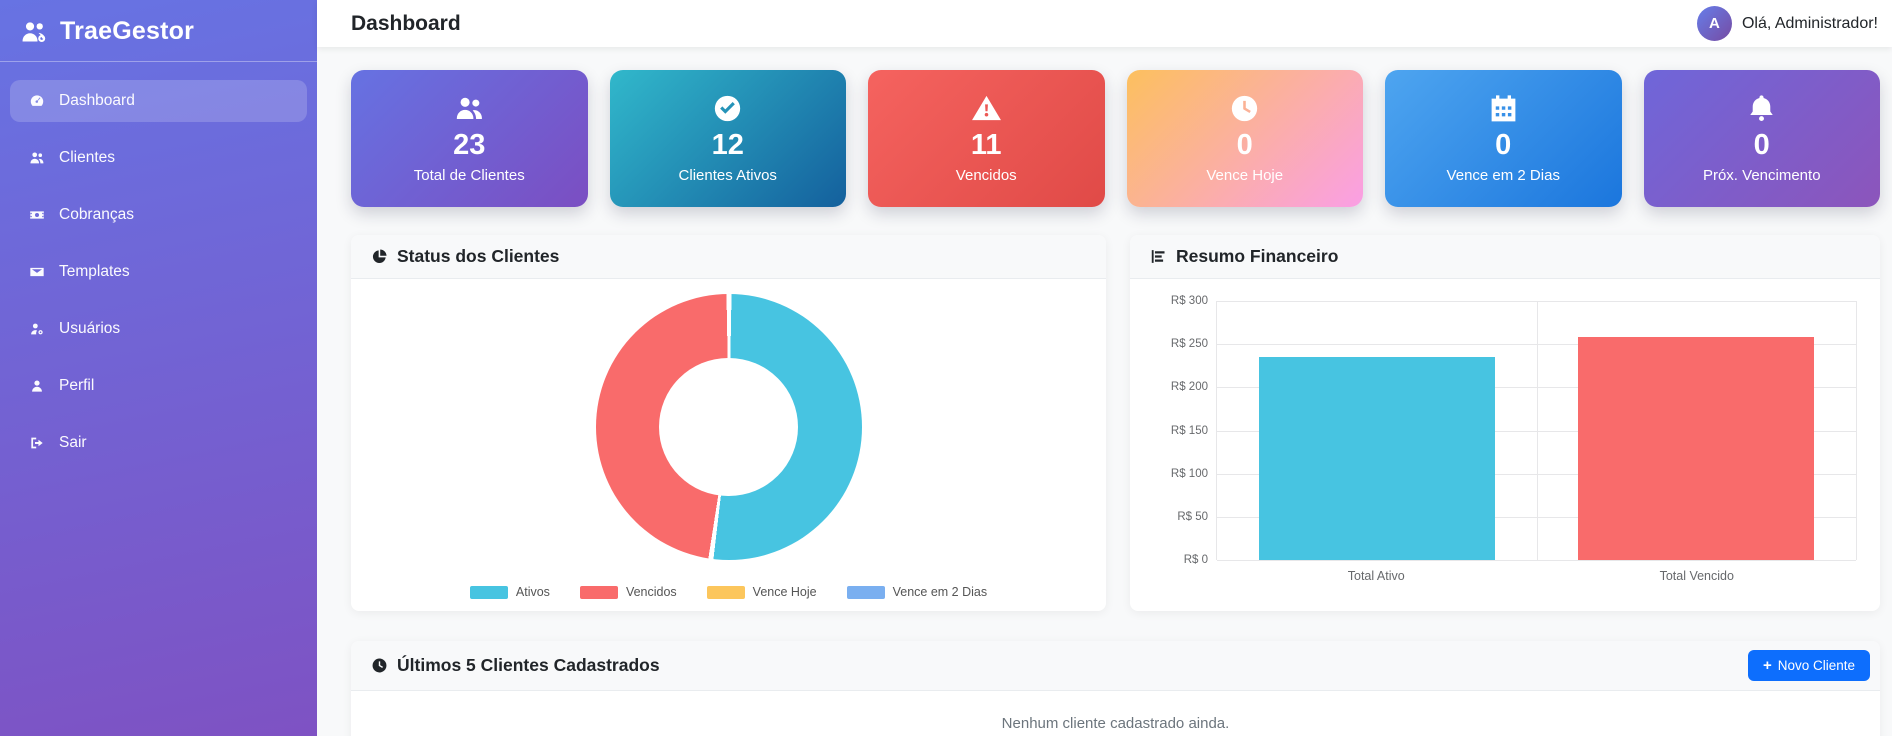  Describe the element at coordinates (96, 214) in the screenshot. I see `sidebar-item-label: Cobranças` at that location.